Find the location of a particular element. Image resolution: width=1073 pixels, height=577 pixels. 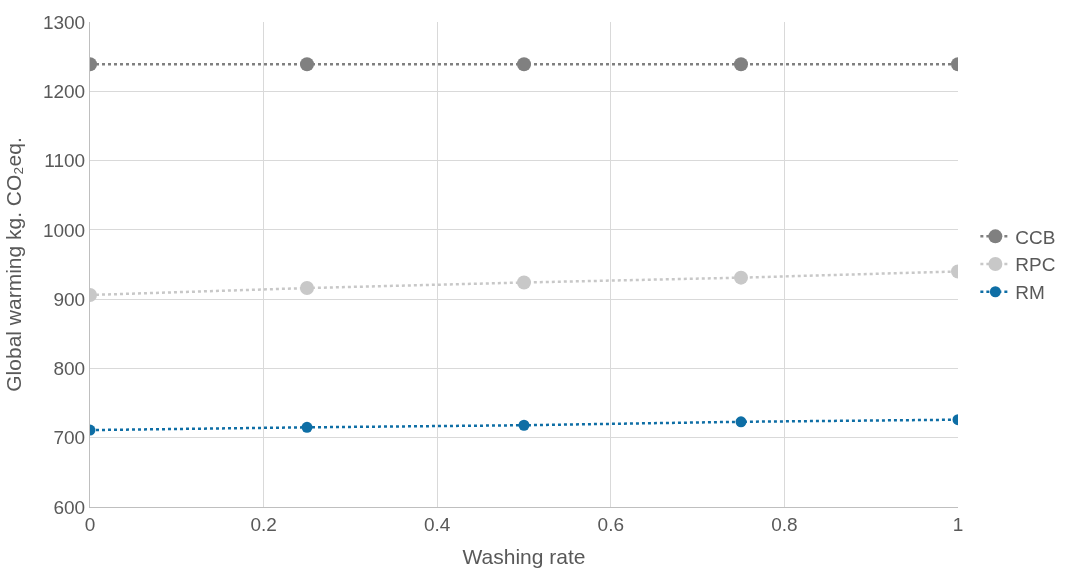

x-tick-label: 0.4 is located at coordinates (437, 524).